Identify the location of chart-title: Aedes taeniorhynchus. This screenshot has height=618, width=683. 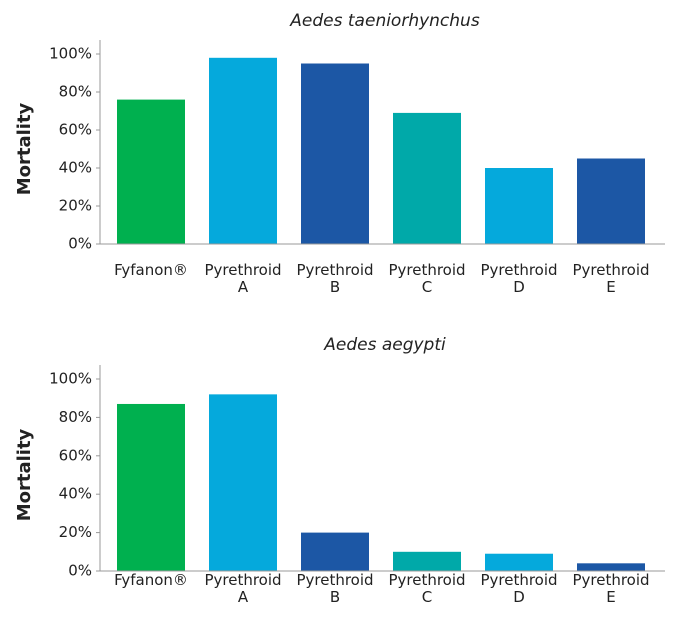
(384, 21).